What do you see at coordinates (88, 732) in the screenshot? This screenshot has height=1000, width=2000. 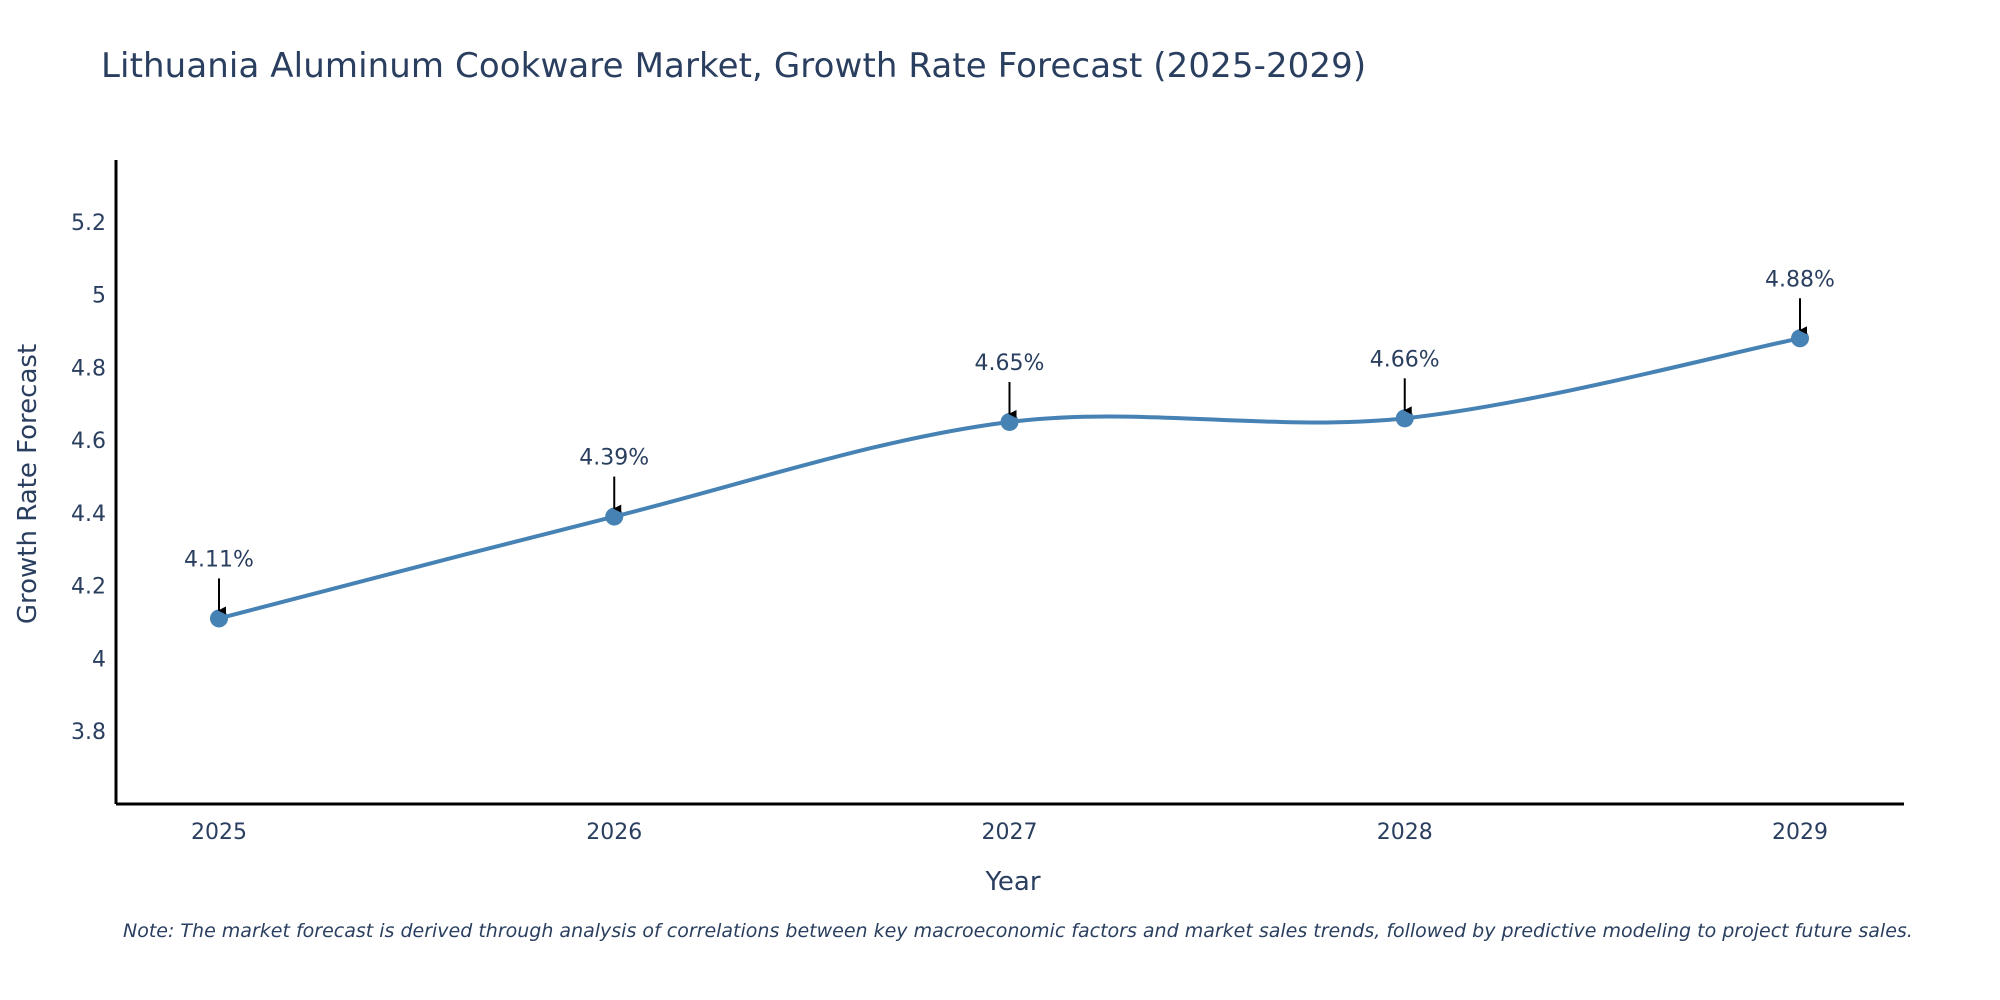 I see `y-tick-label: 3.8` at bounding box center [88, 732].